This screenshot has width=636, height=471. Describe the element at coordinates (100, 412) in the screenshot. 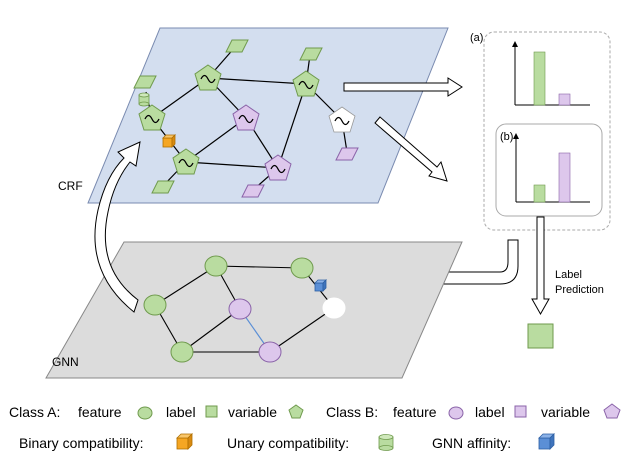

I see `legend-class-a-feature: feature` at that location.